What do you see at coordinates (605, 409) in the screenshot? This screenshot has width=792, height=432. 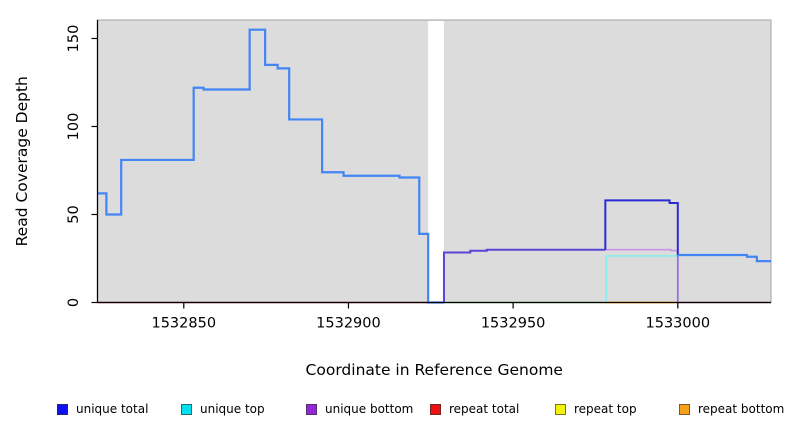 I see `legend-label: repeat top` at bounding box center [605, 409].